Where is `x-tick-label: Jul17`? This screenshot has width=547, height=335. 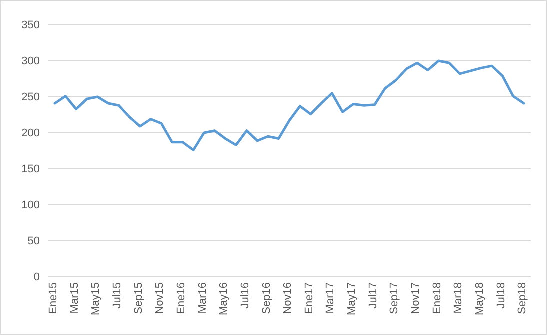
x-tick-label: Jul17 is located at coordinates (373, 295).